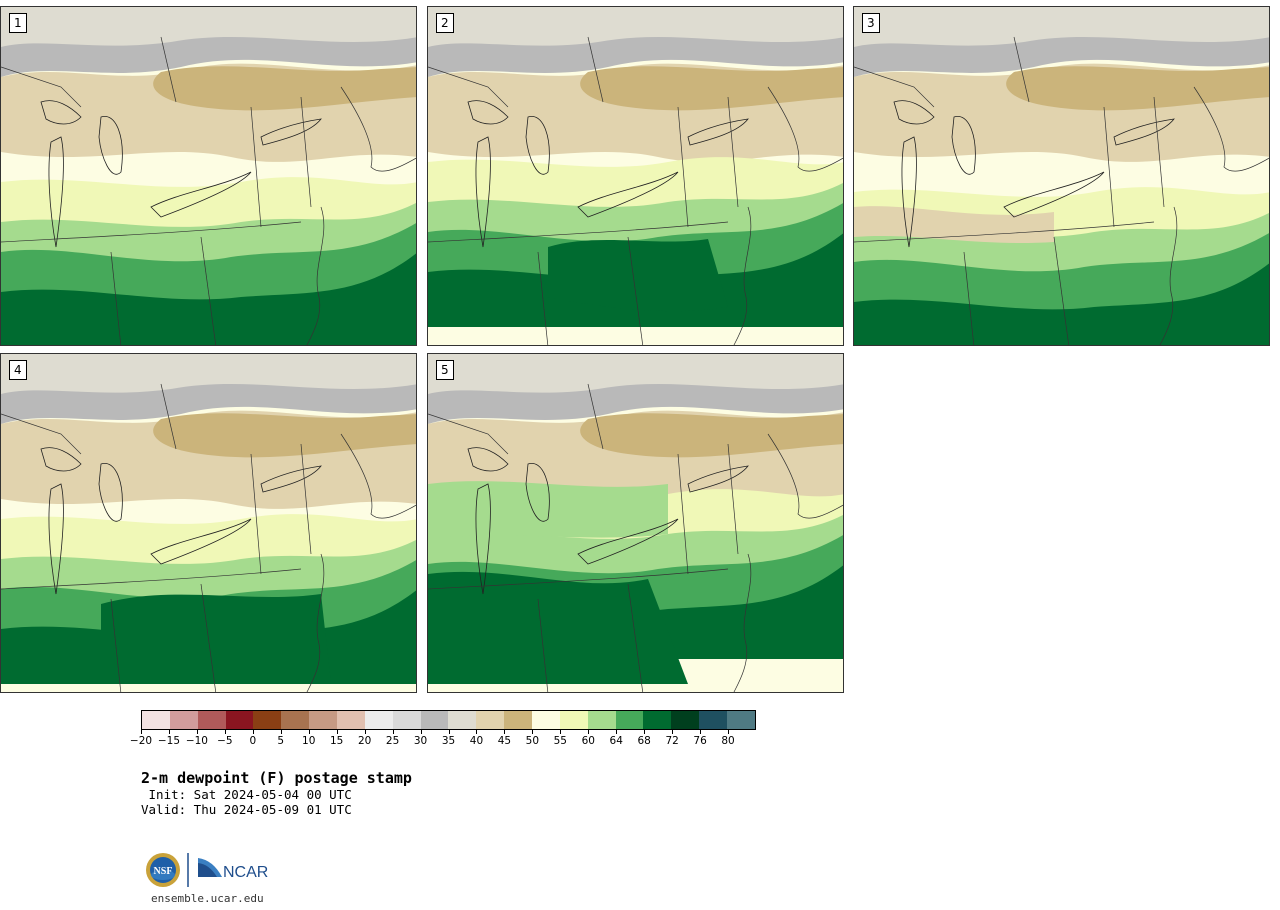 Image resolution: width=1280 pixels, height=910 pixels. Describe the element at coordinates (225, 741) in the screenshot. I see `colorbar-tick-label: −5` at that location.